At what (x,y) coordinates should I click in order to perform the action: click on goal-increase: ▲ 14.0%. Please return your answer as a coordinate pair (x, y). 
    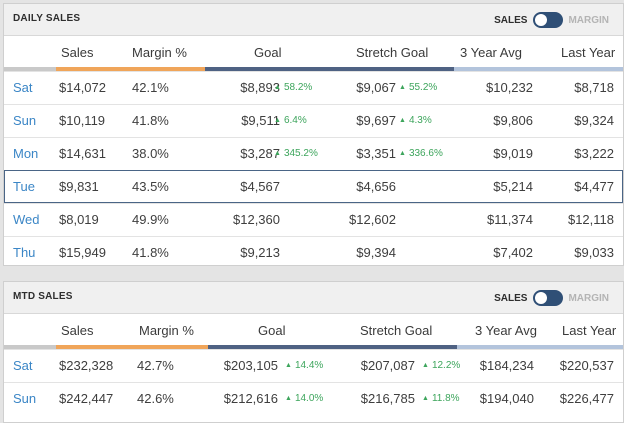
    Looking at the image, I should click on (304, 398).